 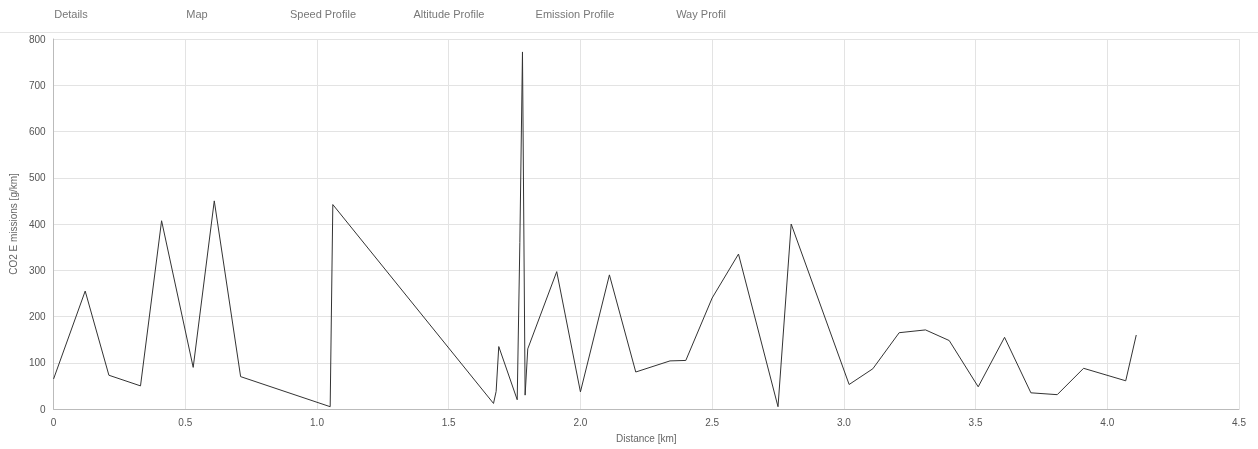 What do you see at coordinates (37, 85) in the screenshot?
I see `y-tick-label: 700` at bounding box center [37, 85].